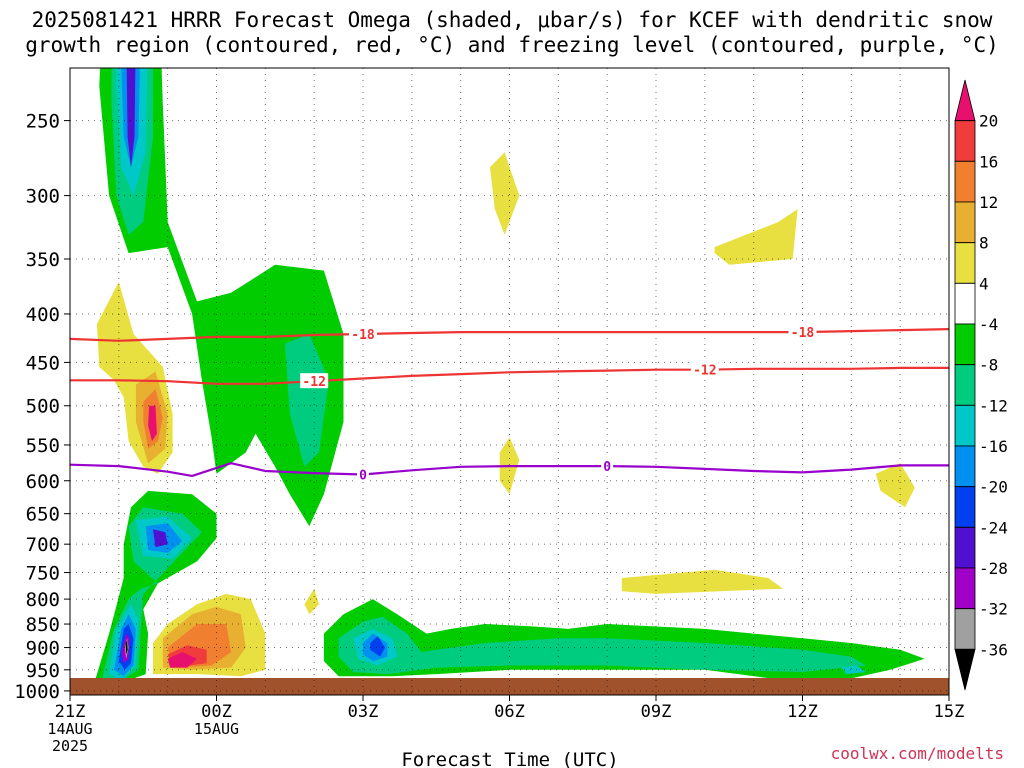  Describe the element at coordinates (69, 729) in the screenshot. I see `x-tick-label: 14AUG` at that location.